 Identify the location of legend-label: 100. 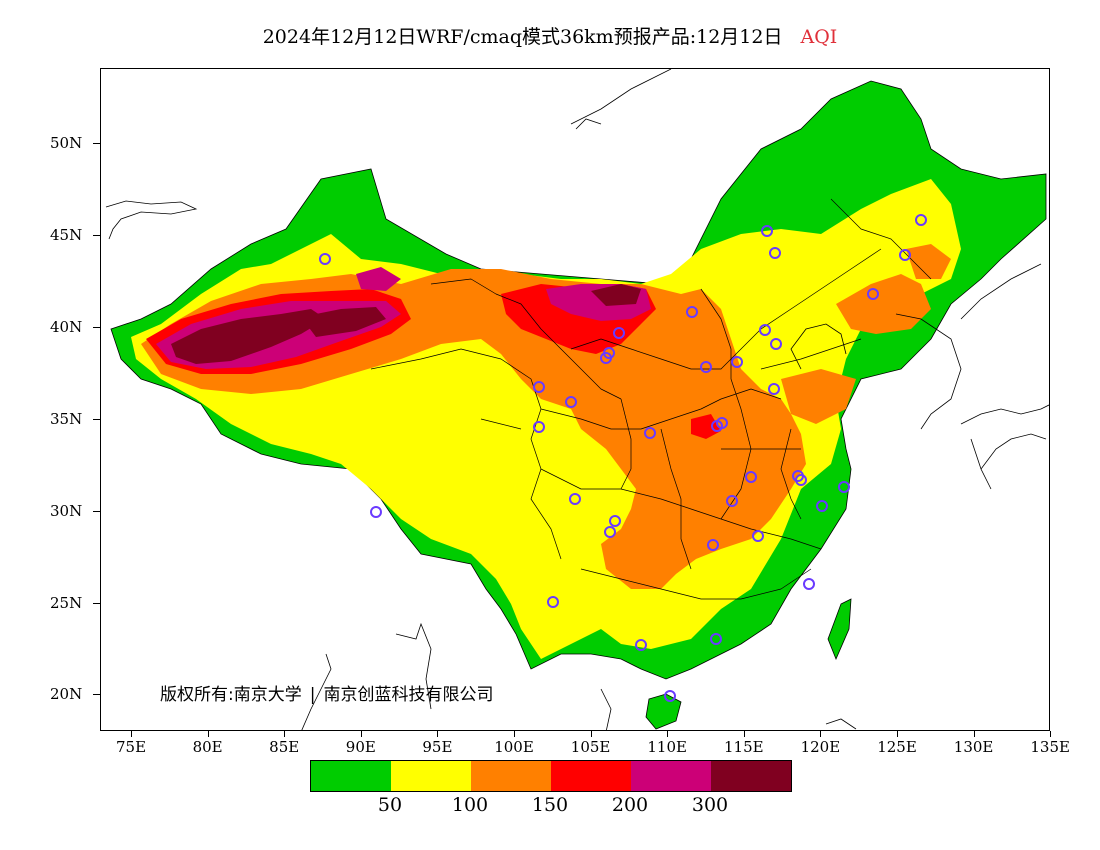
(470, 805).